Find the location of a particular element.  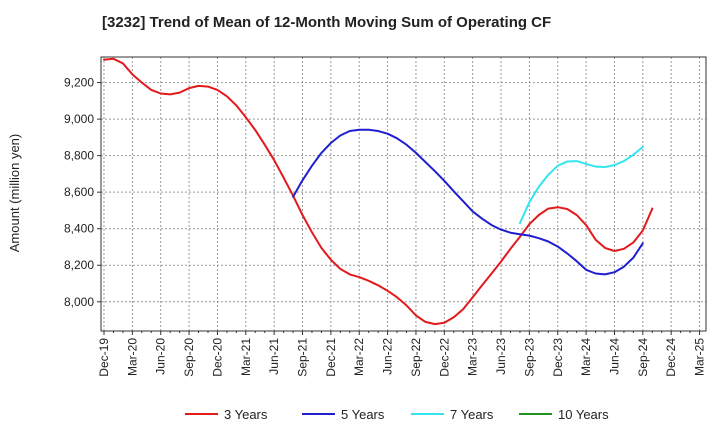

legend: 3 Years 5 Years 7 Years 10 Years is located at coordinates (397, 414).